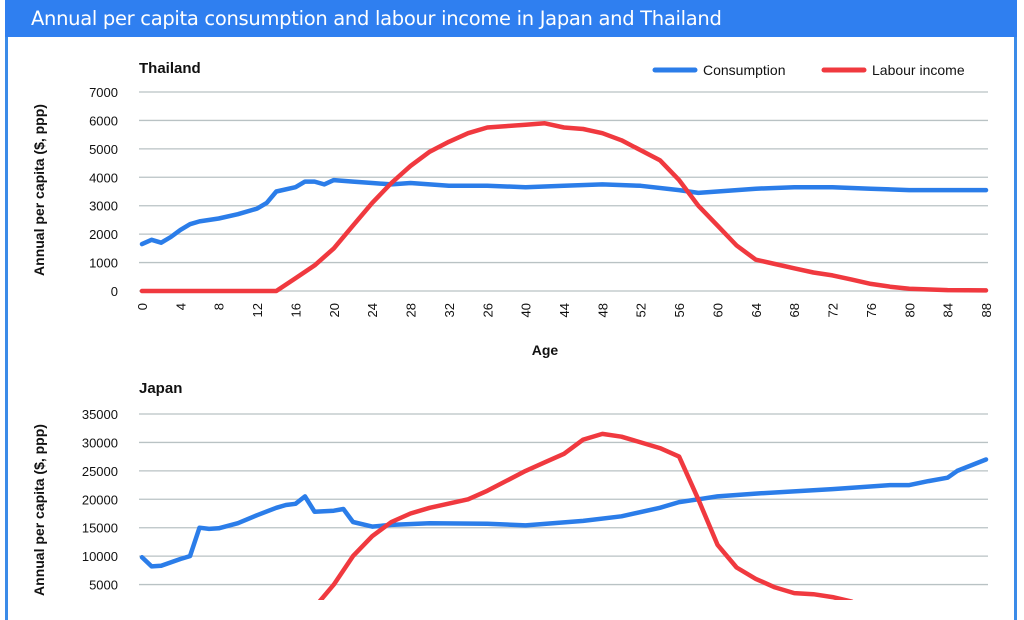  Describe the element at coordinates (526, 310) in the screenshot. I see `x-tick-label: 40` at that location.